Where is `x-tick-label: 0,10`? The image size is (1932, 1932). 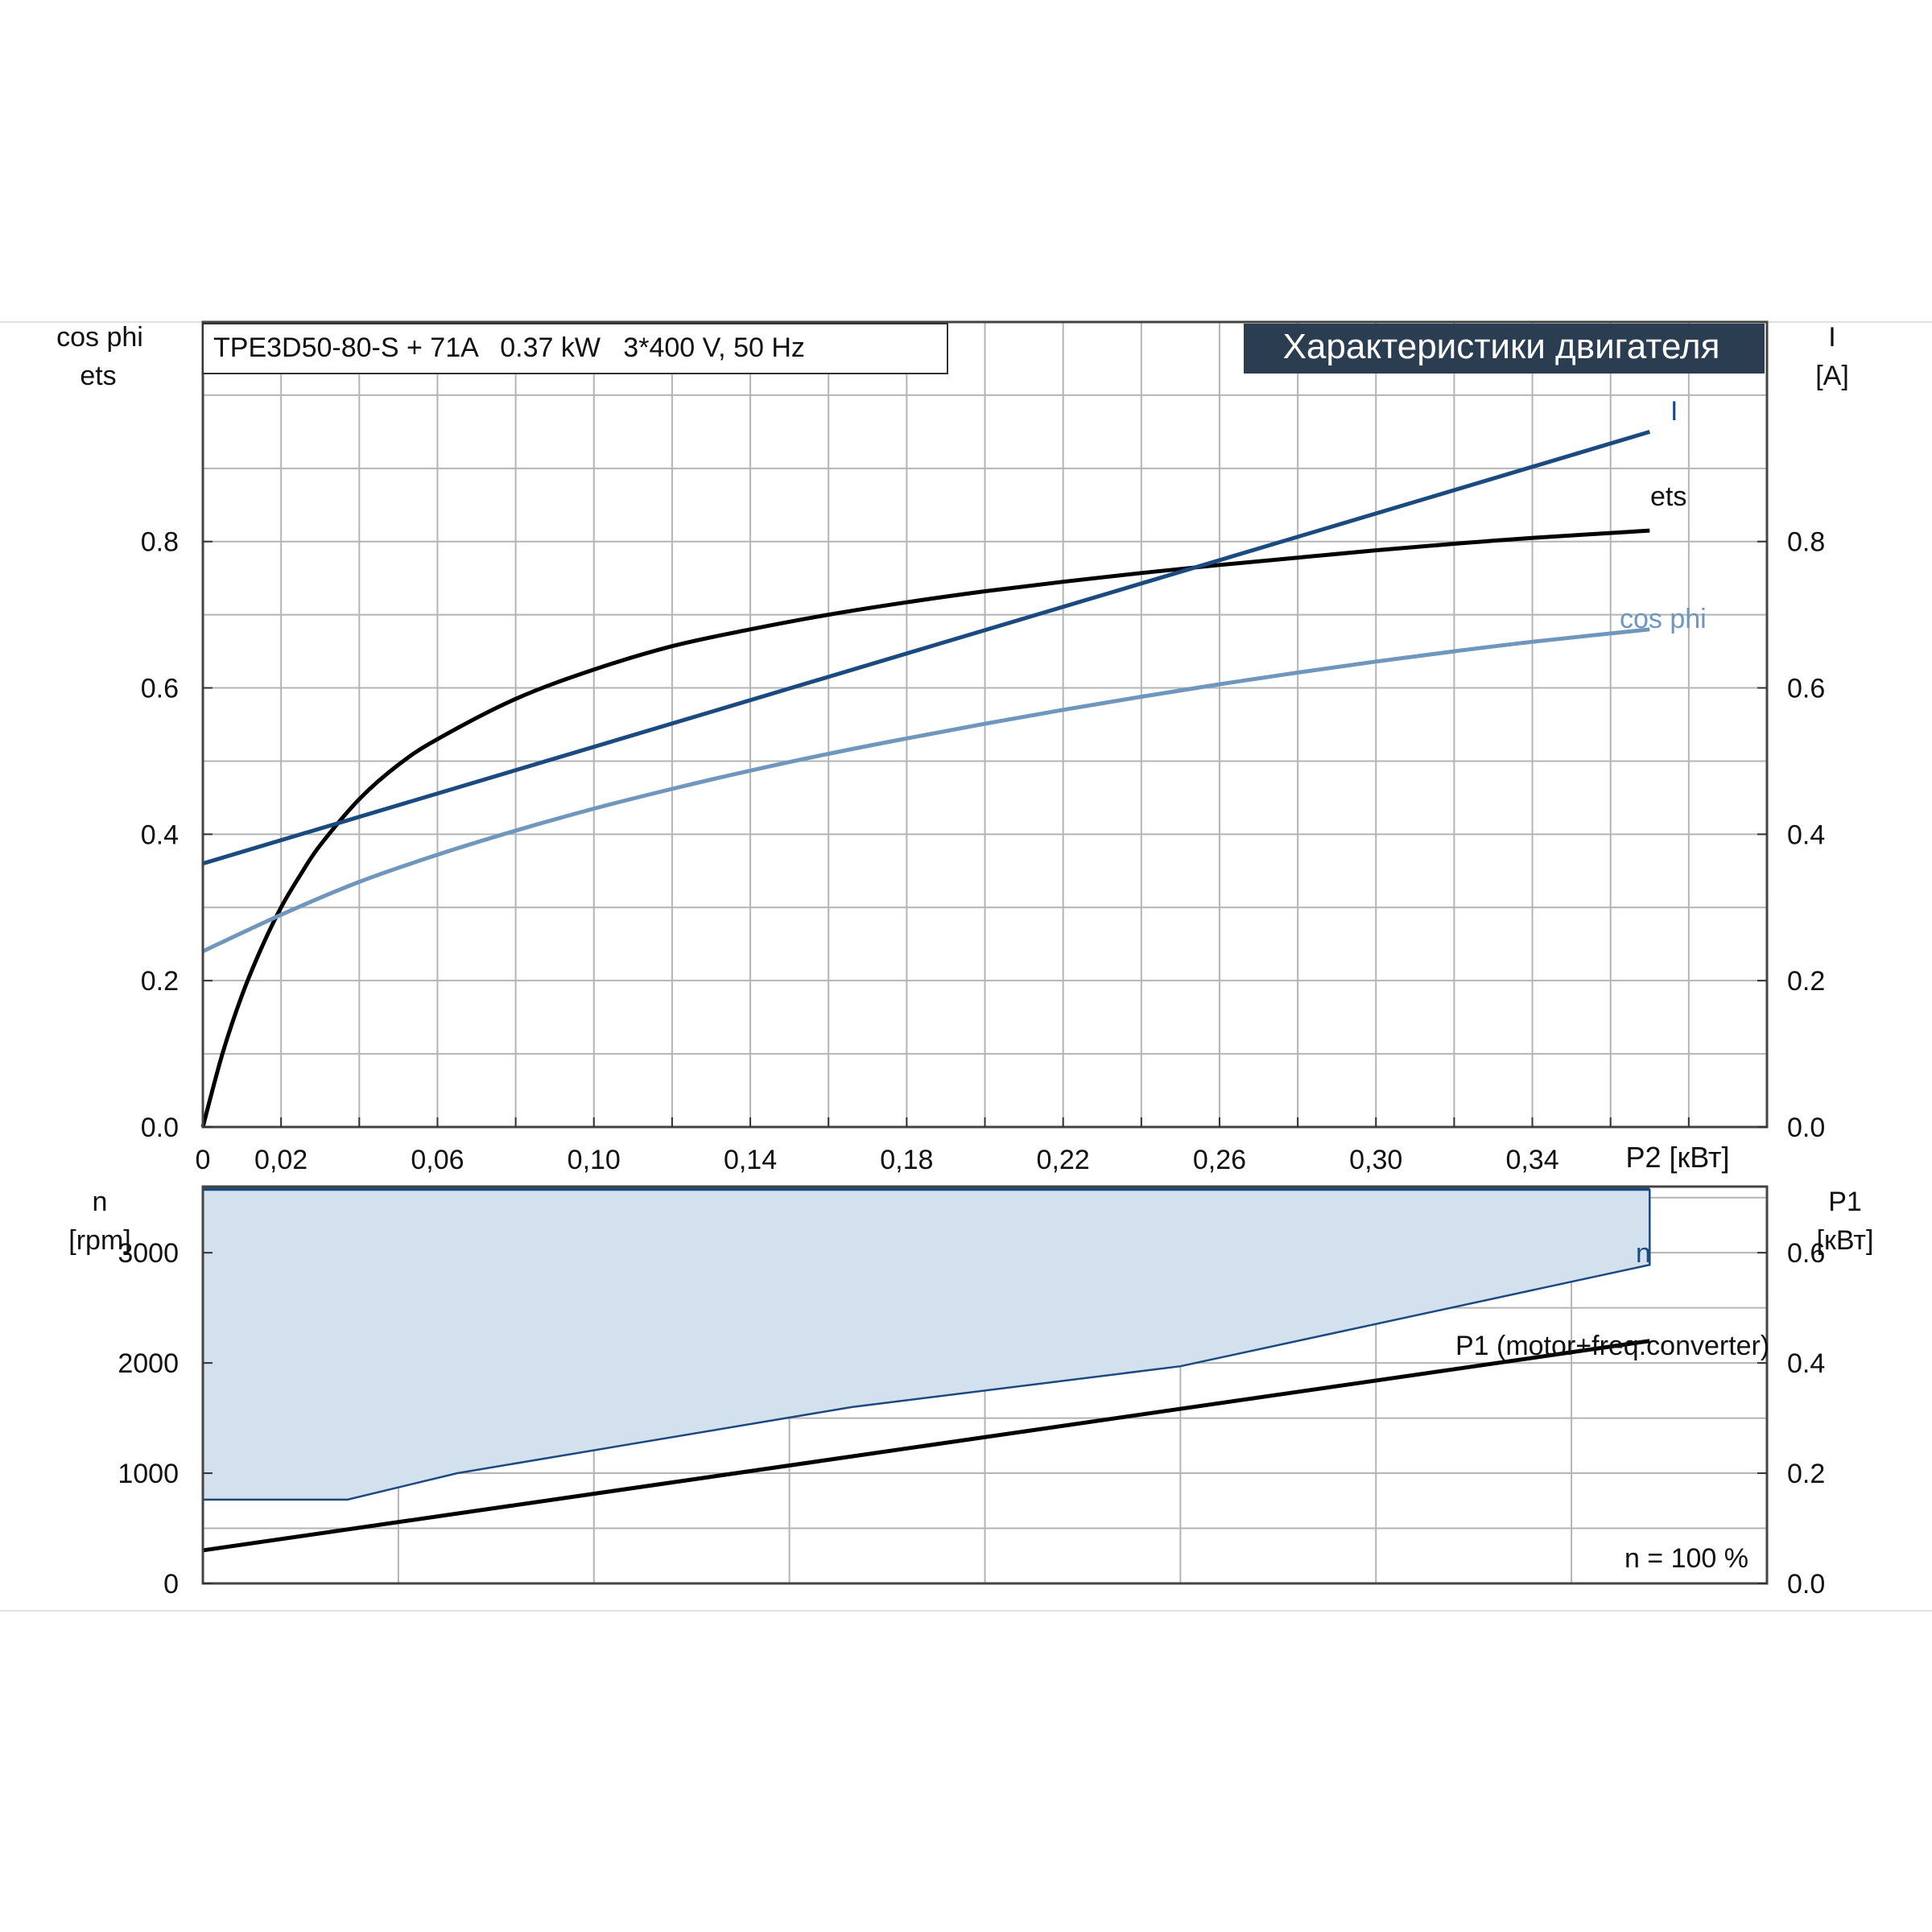 x-tick-label: 0,10 is located at coordinates (594, 1160).